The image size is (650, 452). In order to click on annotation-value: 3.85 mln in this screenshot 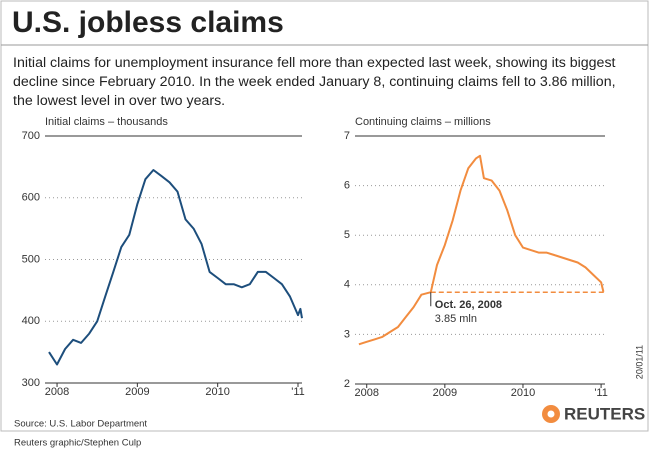, I will do `click(456, 319)`.